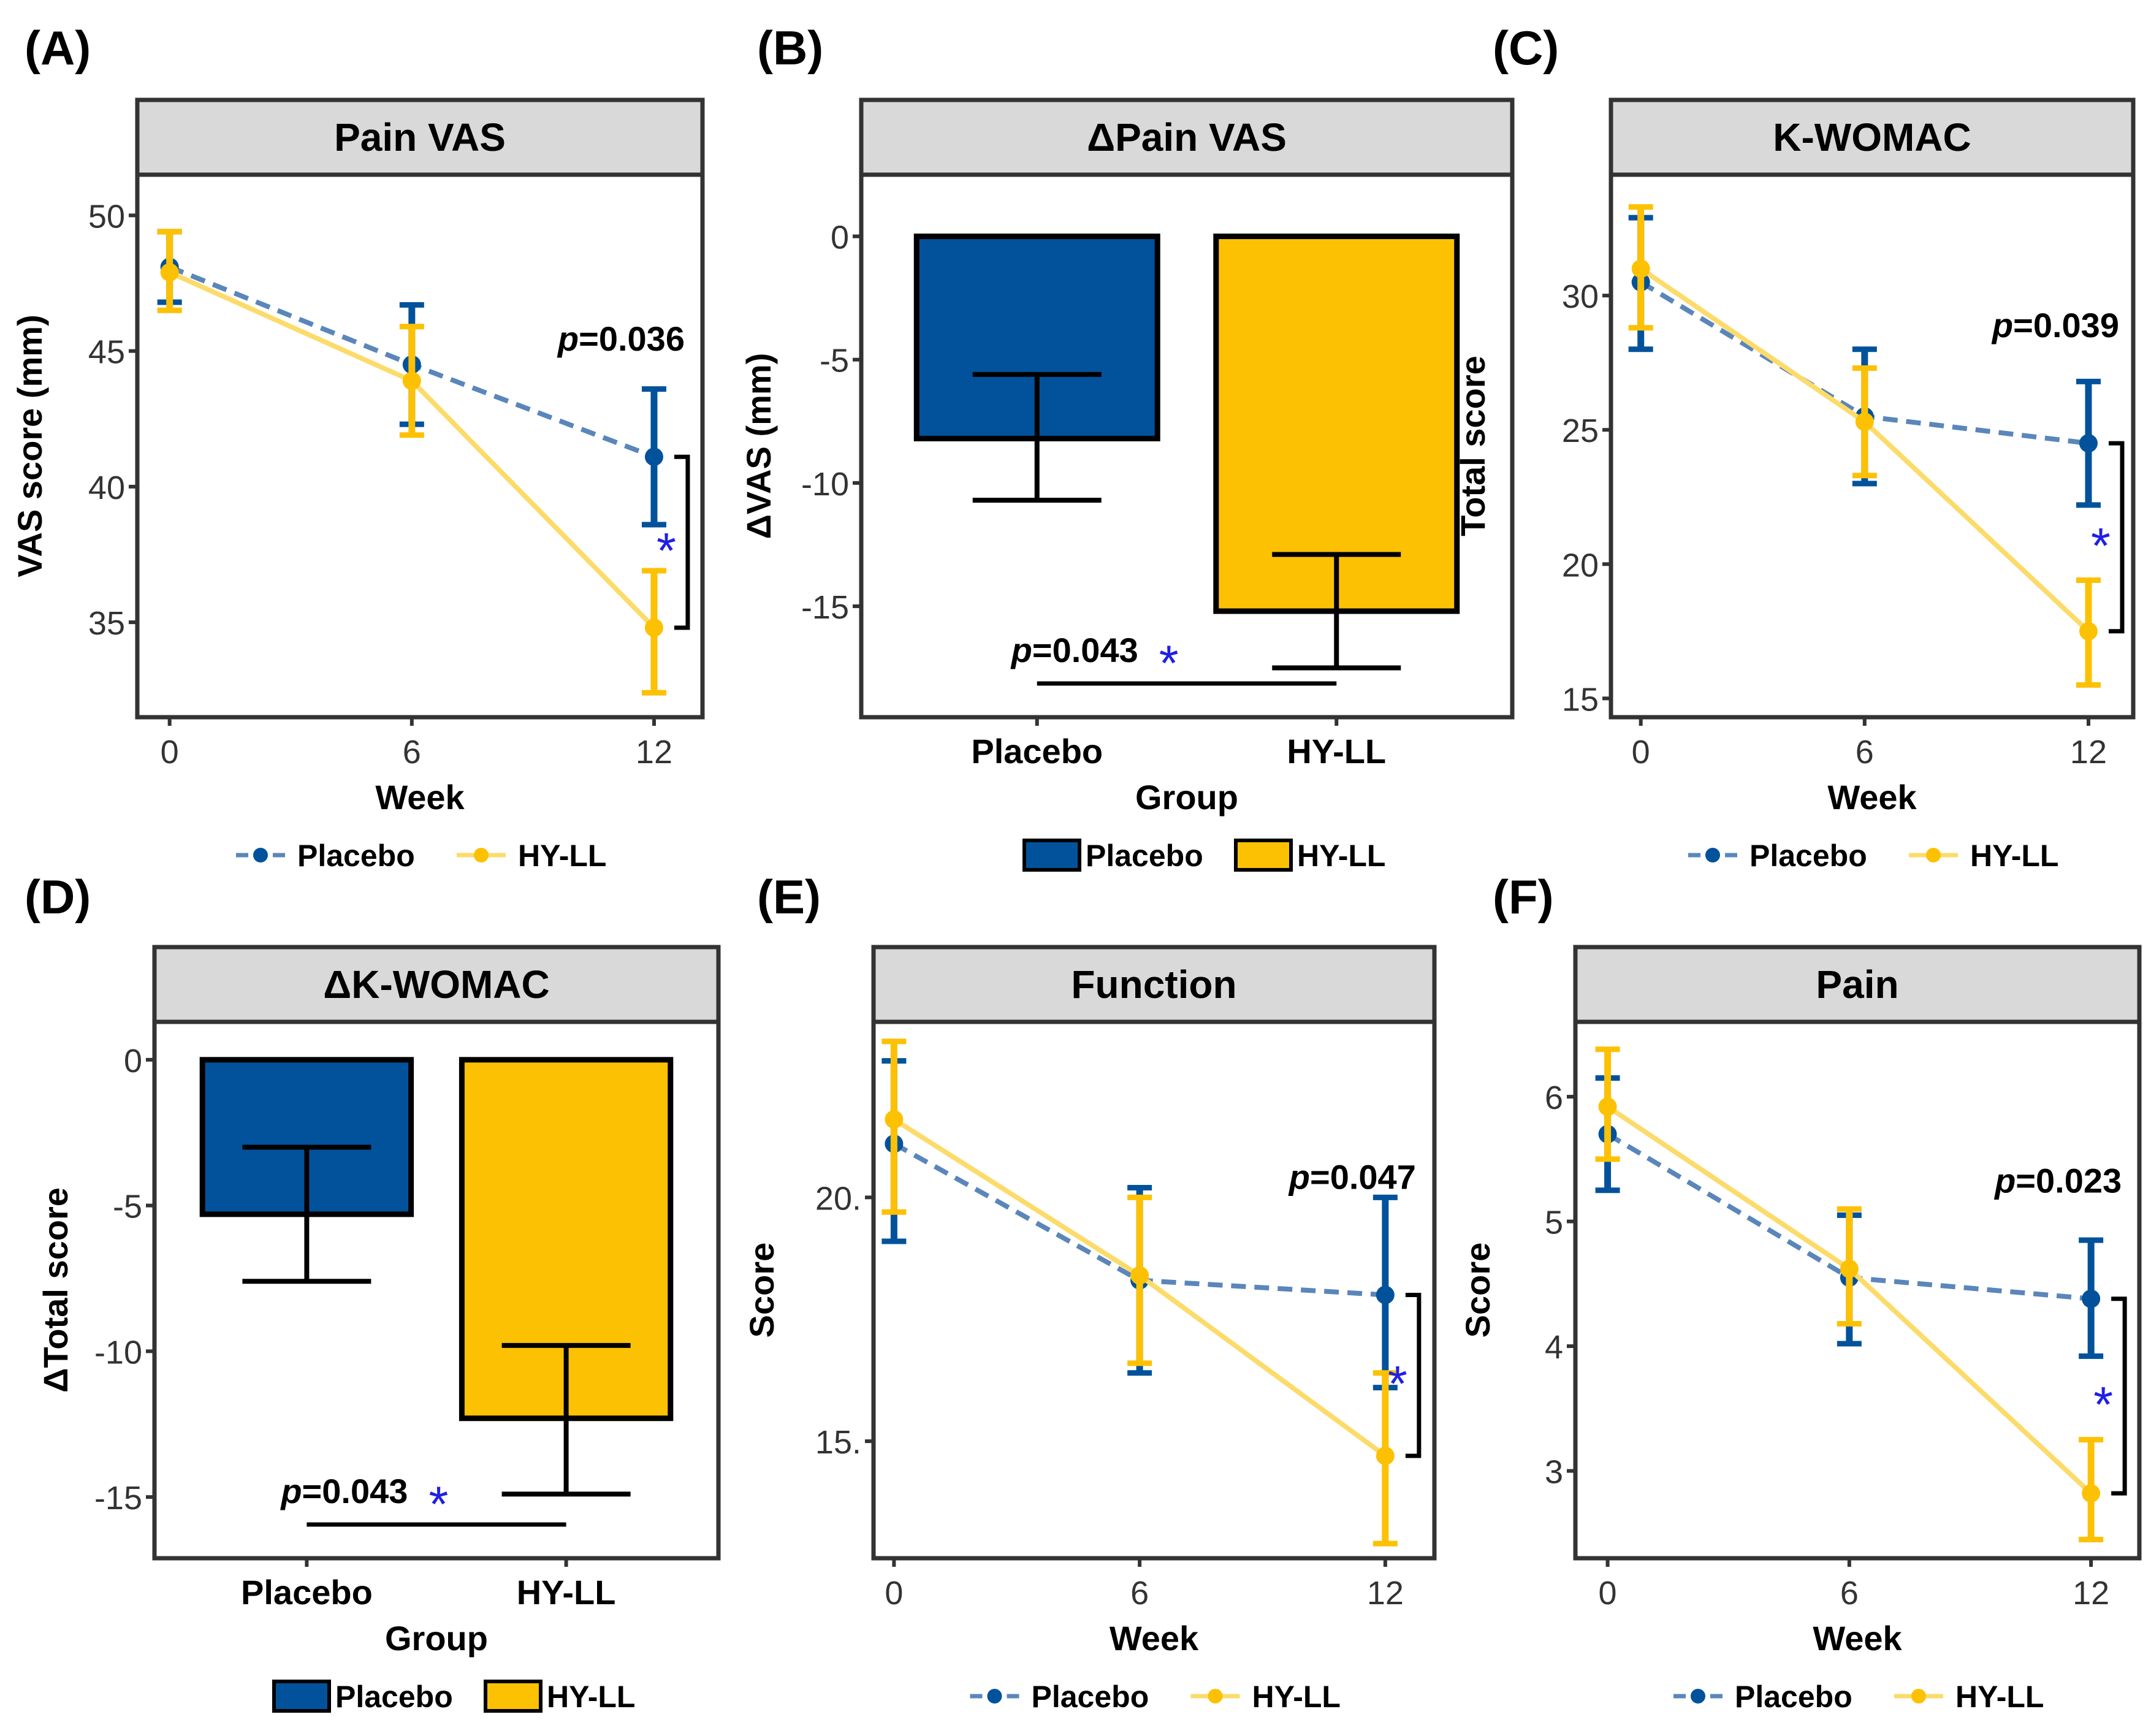 The height and width of the screenshot is (1736, 2151). I want to click on y-tick-label: 45, so click(106, 352).